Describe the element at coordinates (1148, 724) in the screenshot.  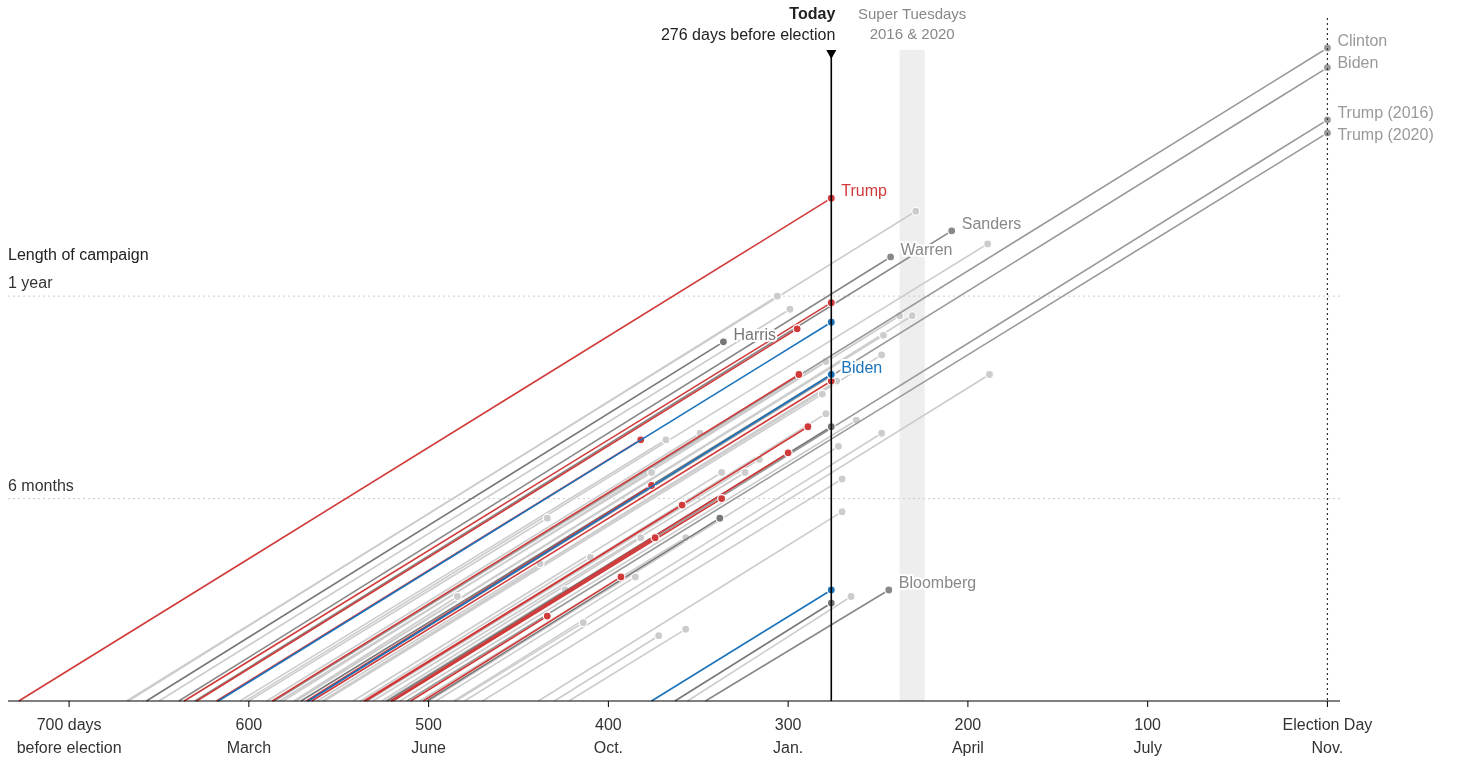
I see `x-tick-label: 100` at that location.